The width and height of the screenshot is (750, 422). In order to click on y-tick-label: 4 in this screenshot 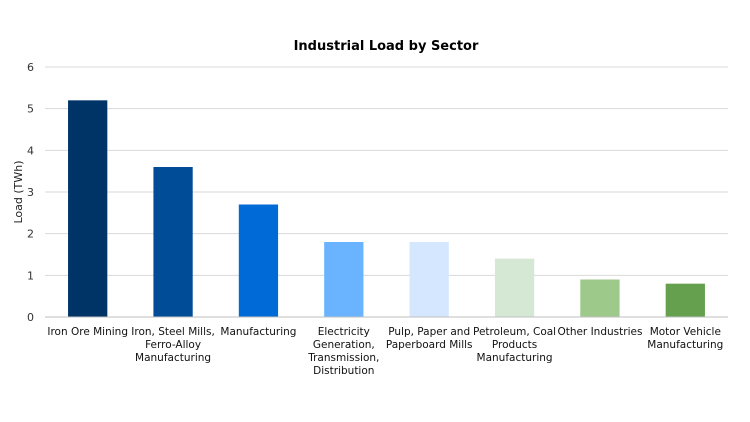, I will do `click(30, 150)`.